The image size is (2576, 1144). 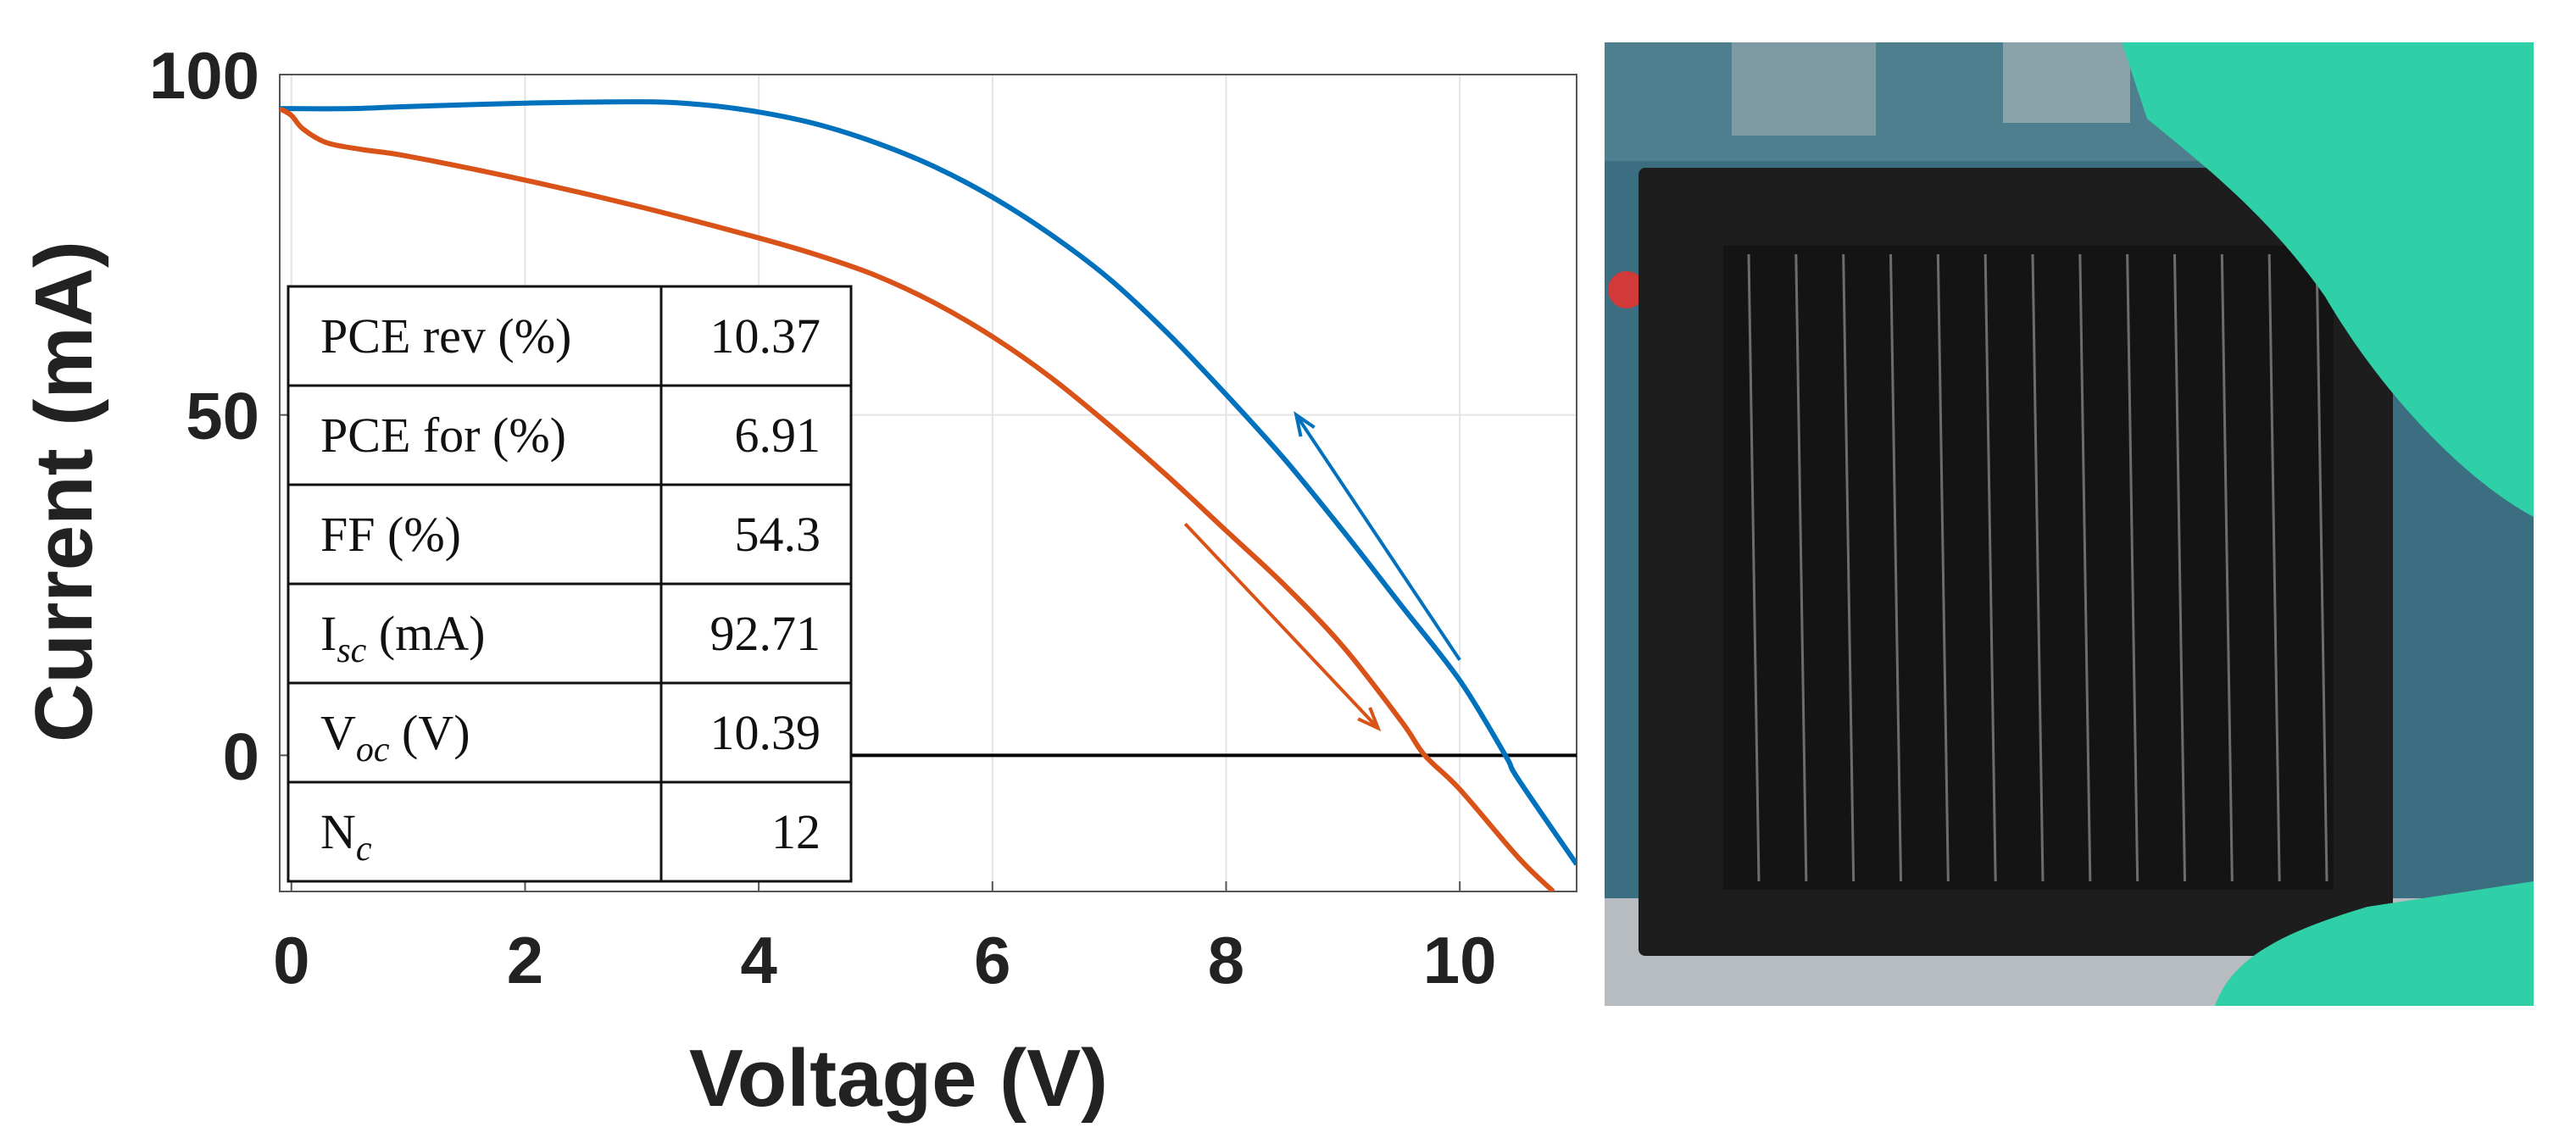 I want to click on glove-top, so click(x=2328, y=279).